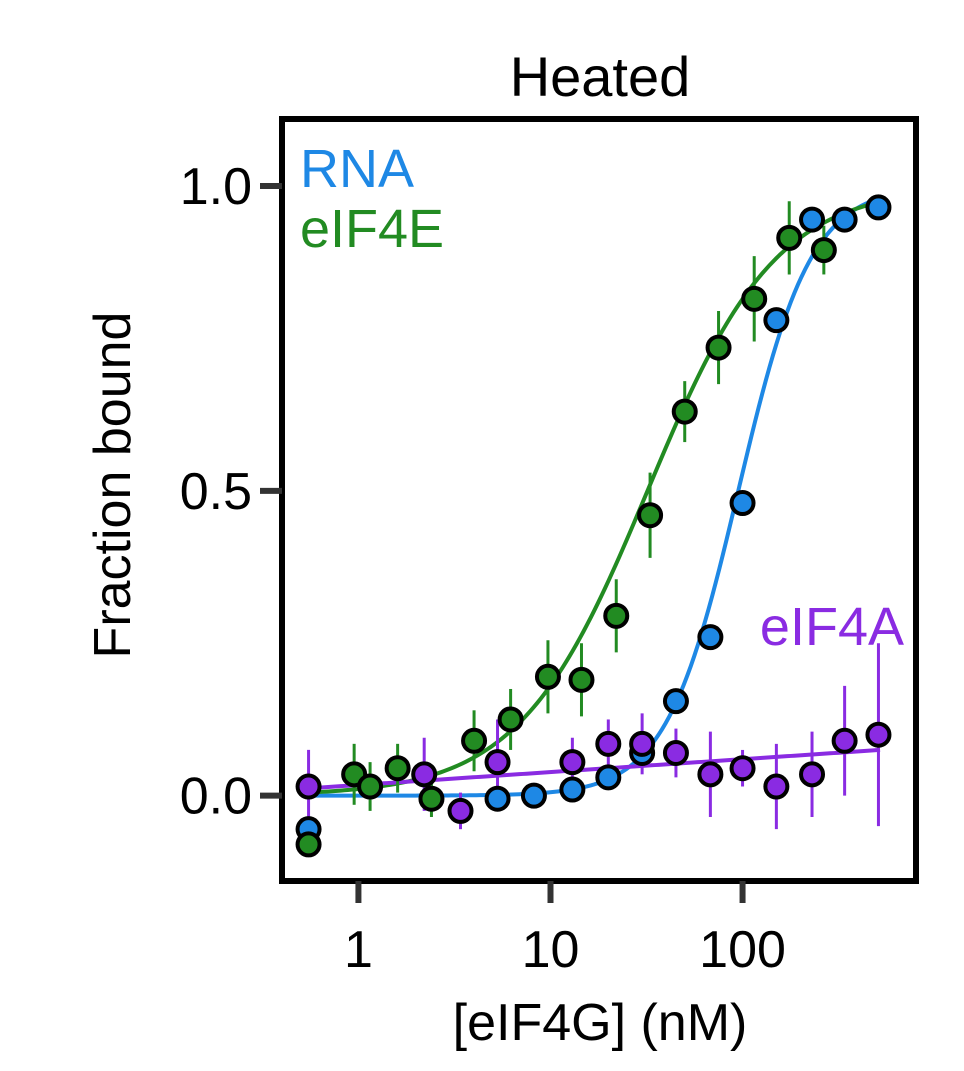 The height and width of the screenshot is (1071, 964). What do you see at coordinates (216, 797) in the screenshot?
I see `y-tick-label: 0.0` at bounding box center [216, 797].